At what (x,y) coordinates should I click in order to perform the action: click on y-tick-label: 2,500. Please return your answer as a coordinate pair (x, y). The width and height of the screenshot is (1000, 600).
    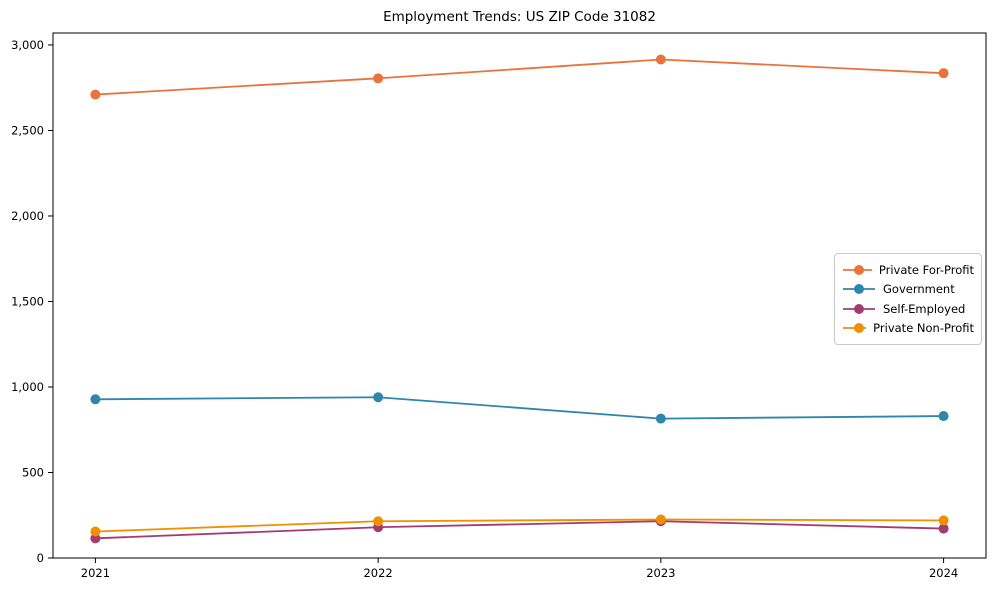
    Looking at the image, I should click on (27, 130).